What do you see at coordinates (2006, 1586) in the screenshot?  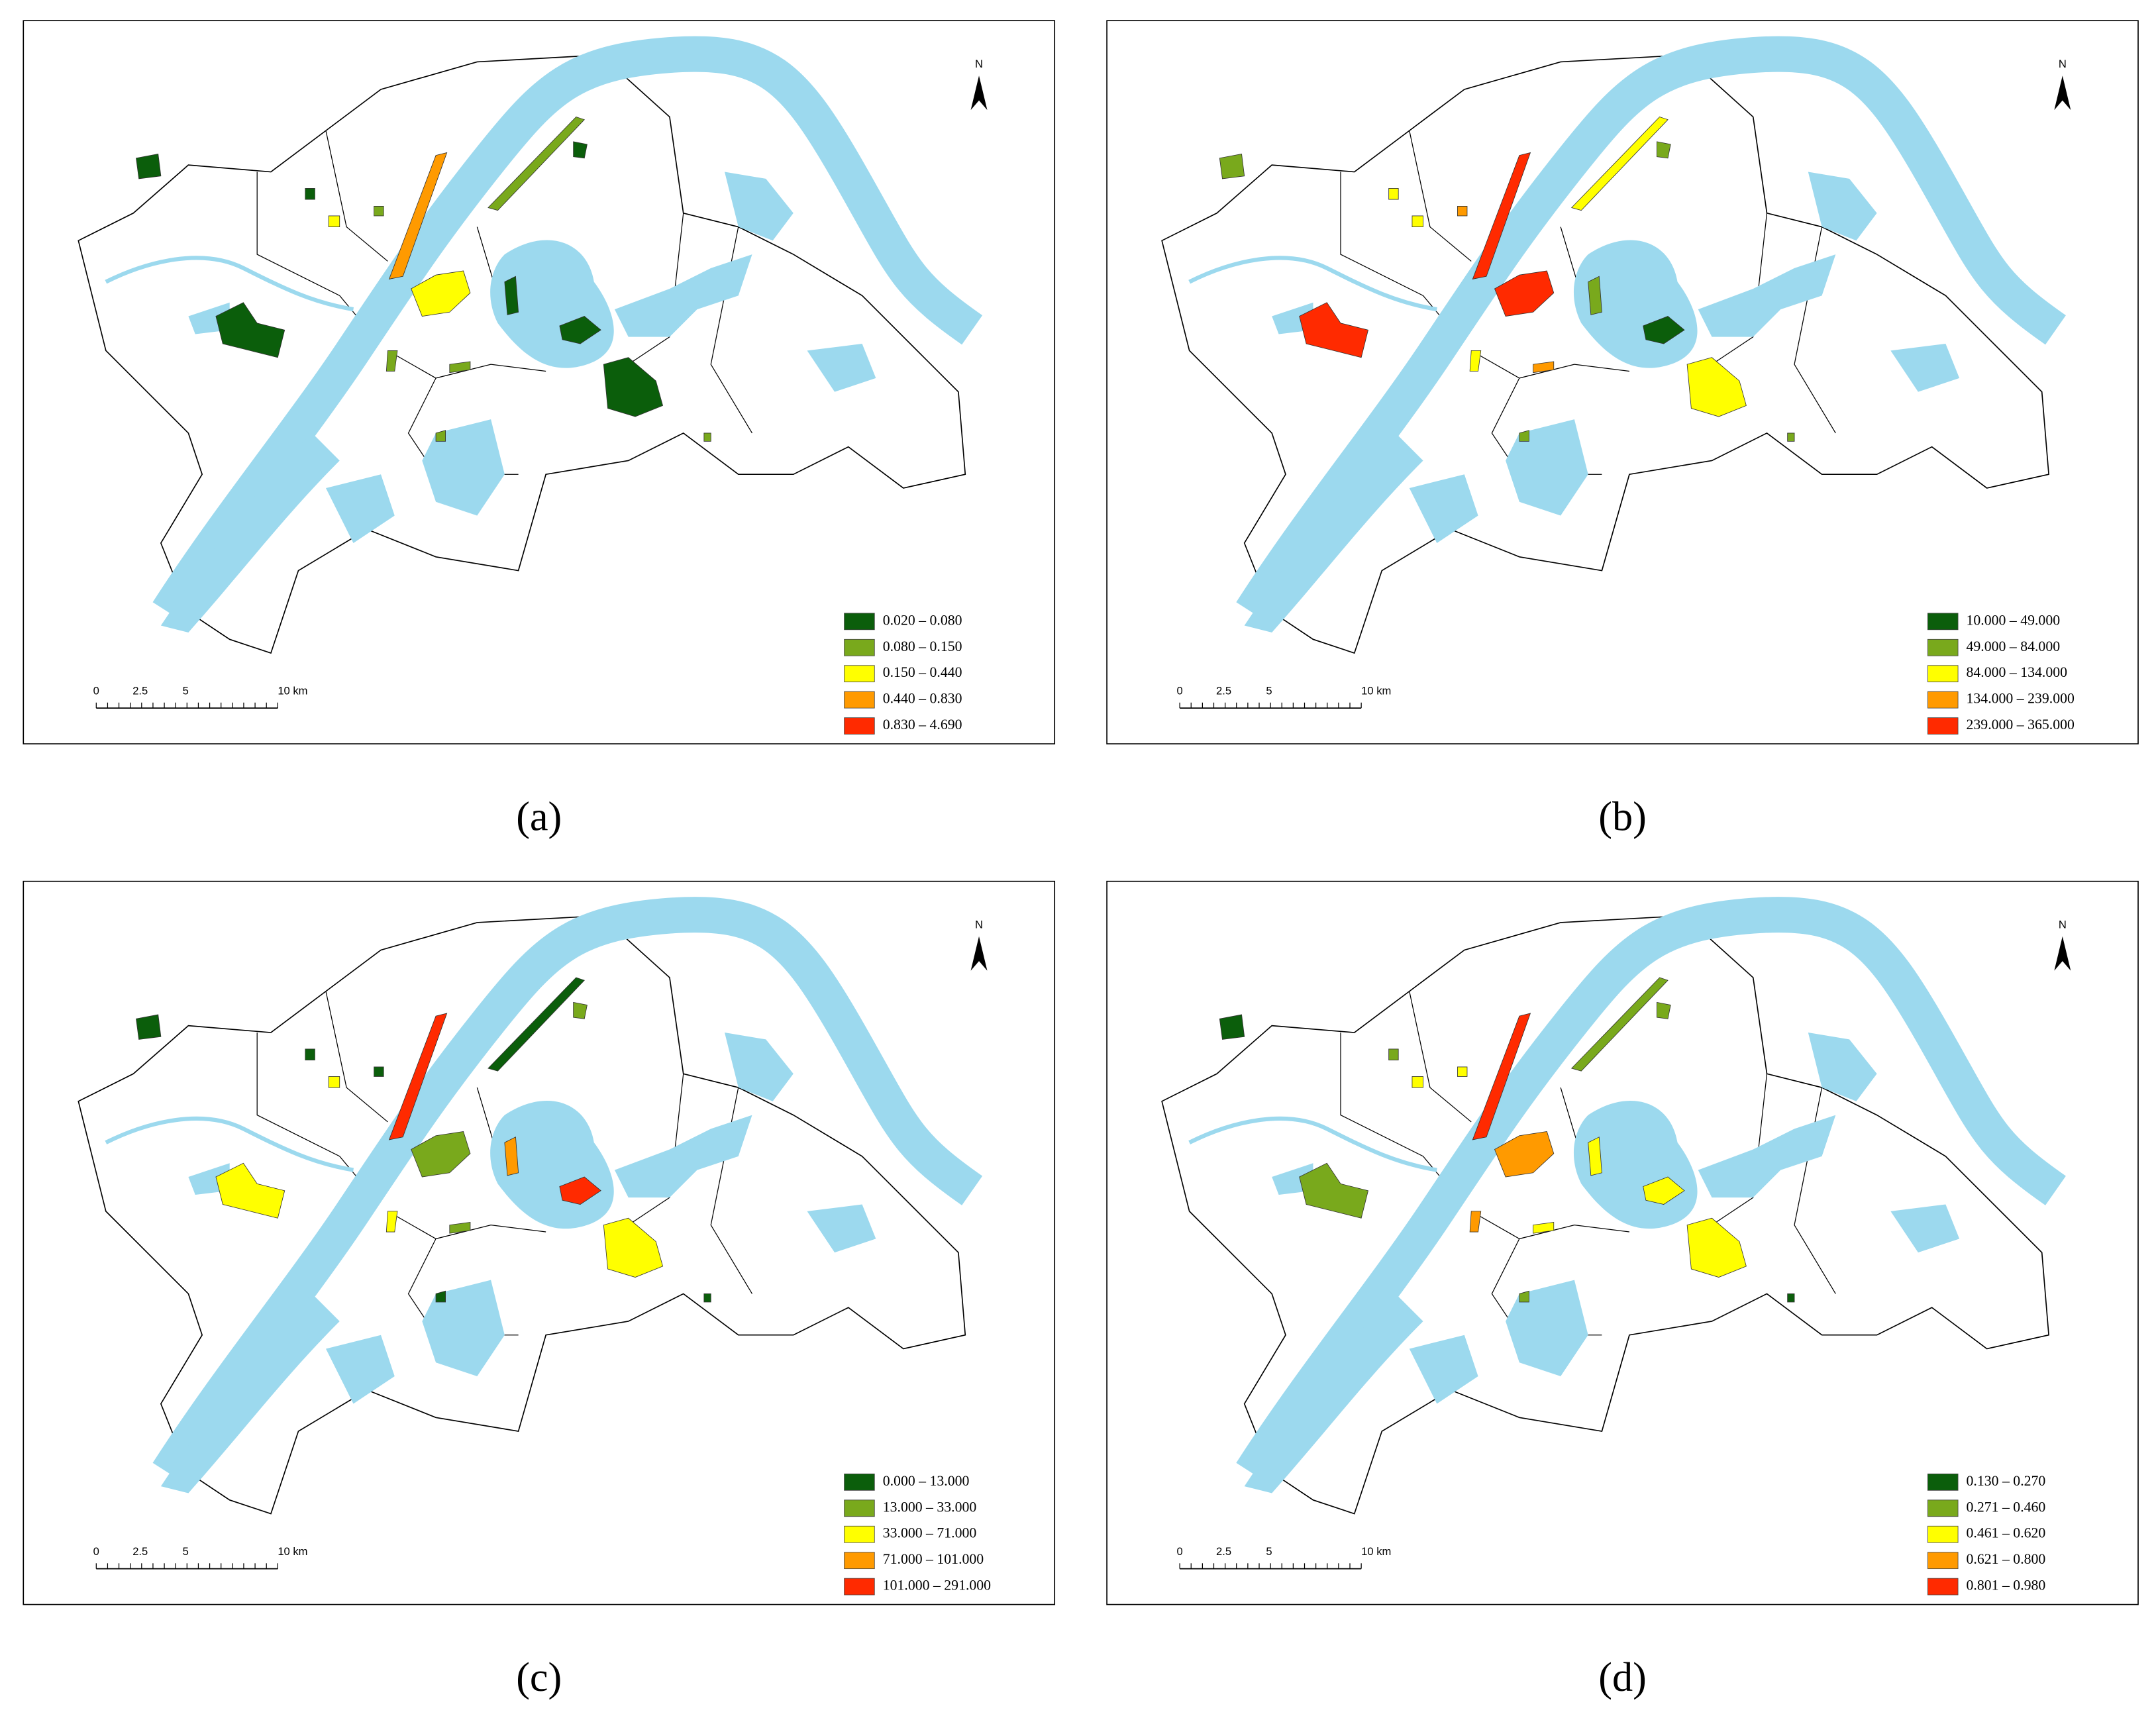 I see `legend-label: 0.801 – 0.980` at bounding box center [2006, 1586].